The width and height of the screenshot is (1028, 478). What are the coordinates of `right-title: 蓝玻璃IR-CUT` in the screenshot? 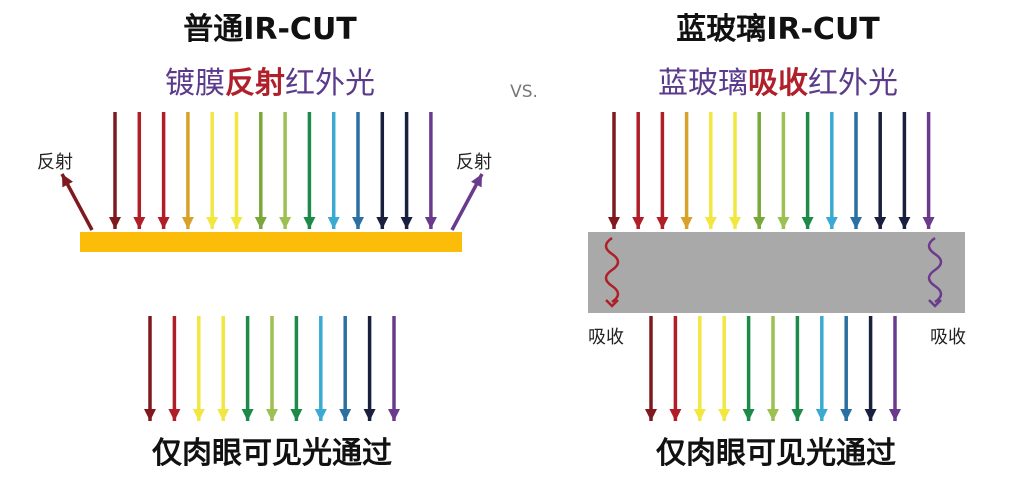 It's located at (778, 29).